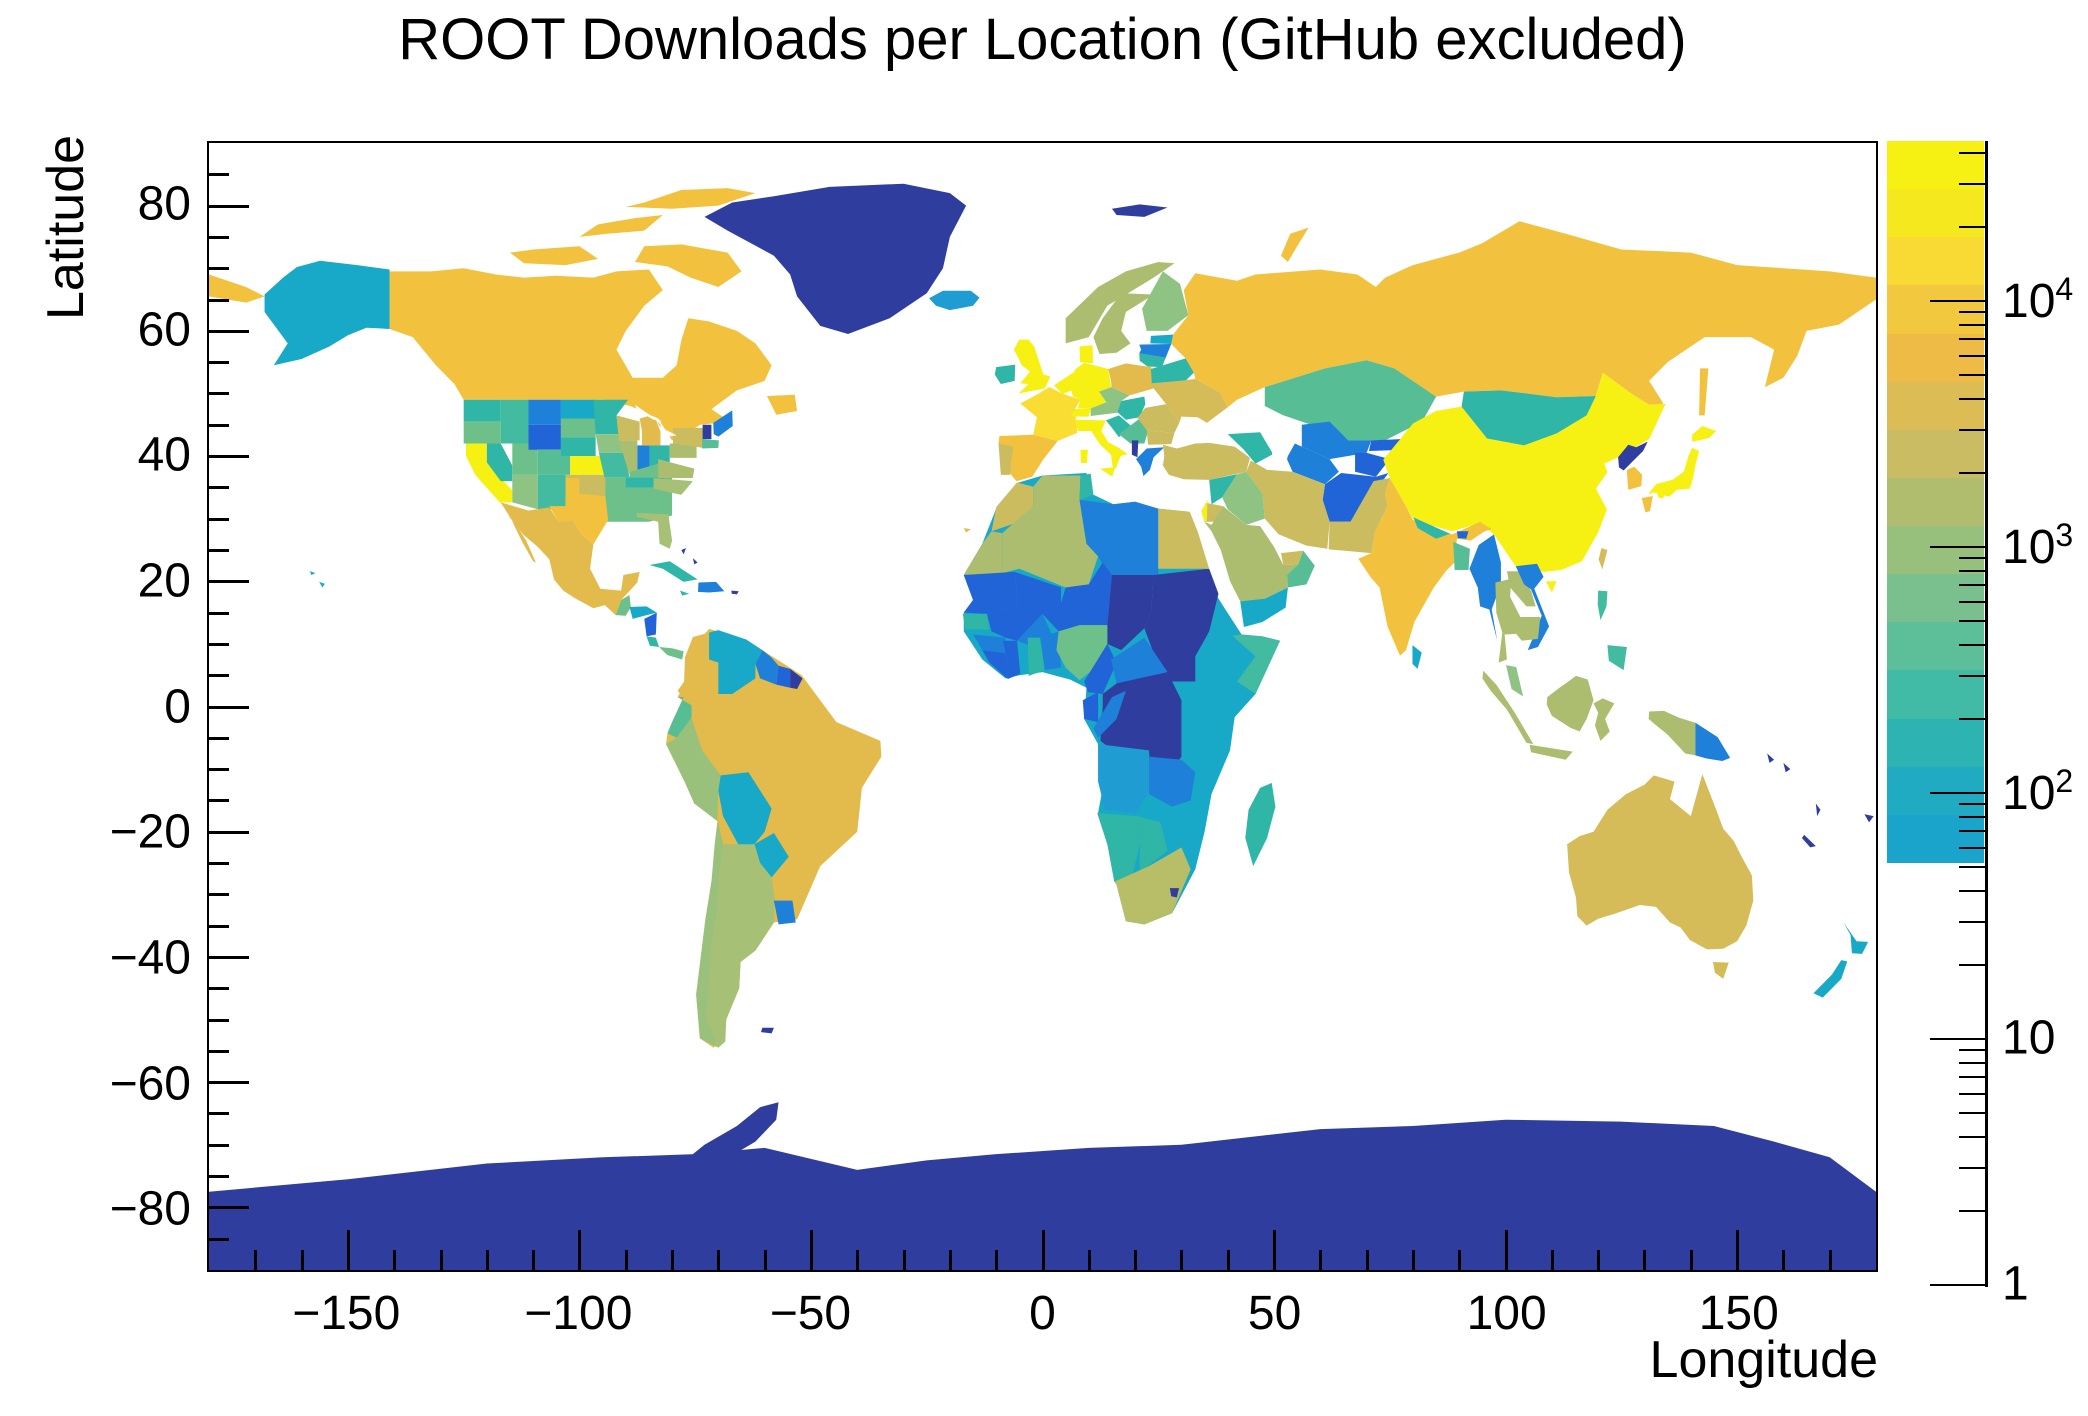 The image size is (2088, 1416). Describe the element at coordinates (482, 410) in the screenshot. I see `region-us-wa` at that location.